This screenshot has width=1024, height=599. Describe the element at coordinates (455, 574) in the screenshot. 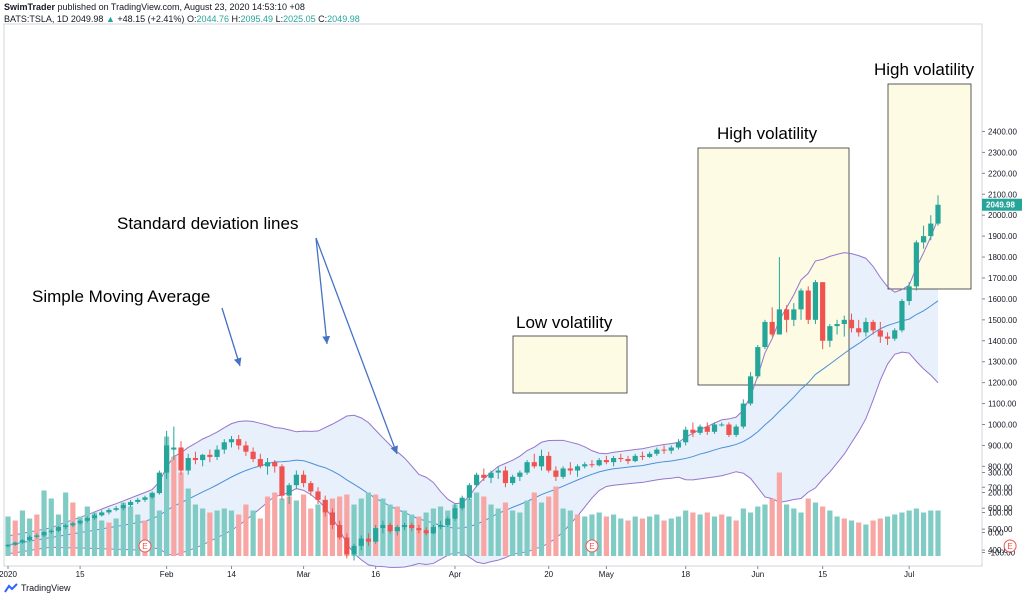

I see `x-tick-label: Apr` at that location.